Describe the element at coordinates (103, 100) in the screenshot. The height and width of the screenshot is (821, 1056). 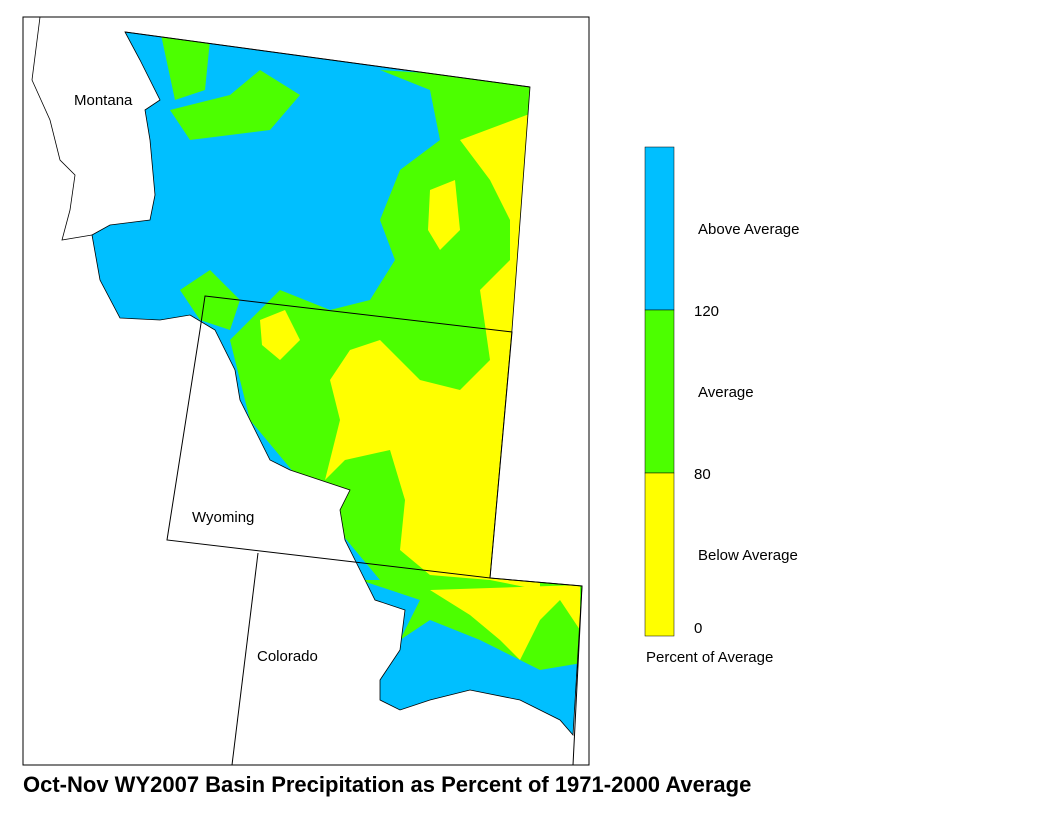
I see `state-label: Montana` at that location.